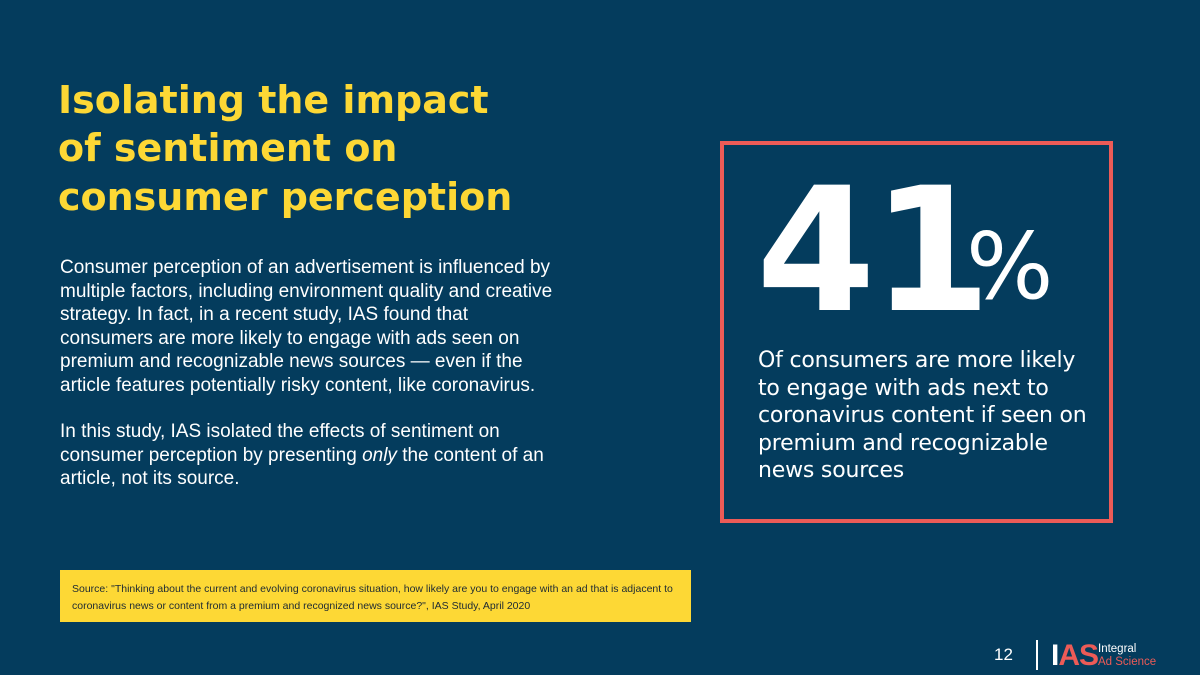 The width and height of the screenshot is (1200, 675). I want to click on ias-logo-wordmark: Integral Ad Science, so click(1127, 656).